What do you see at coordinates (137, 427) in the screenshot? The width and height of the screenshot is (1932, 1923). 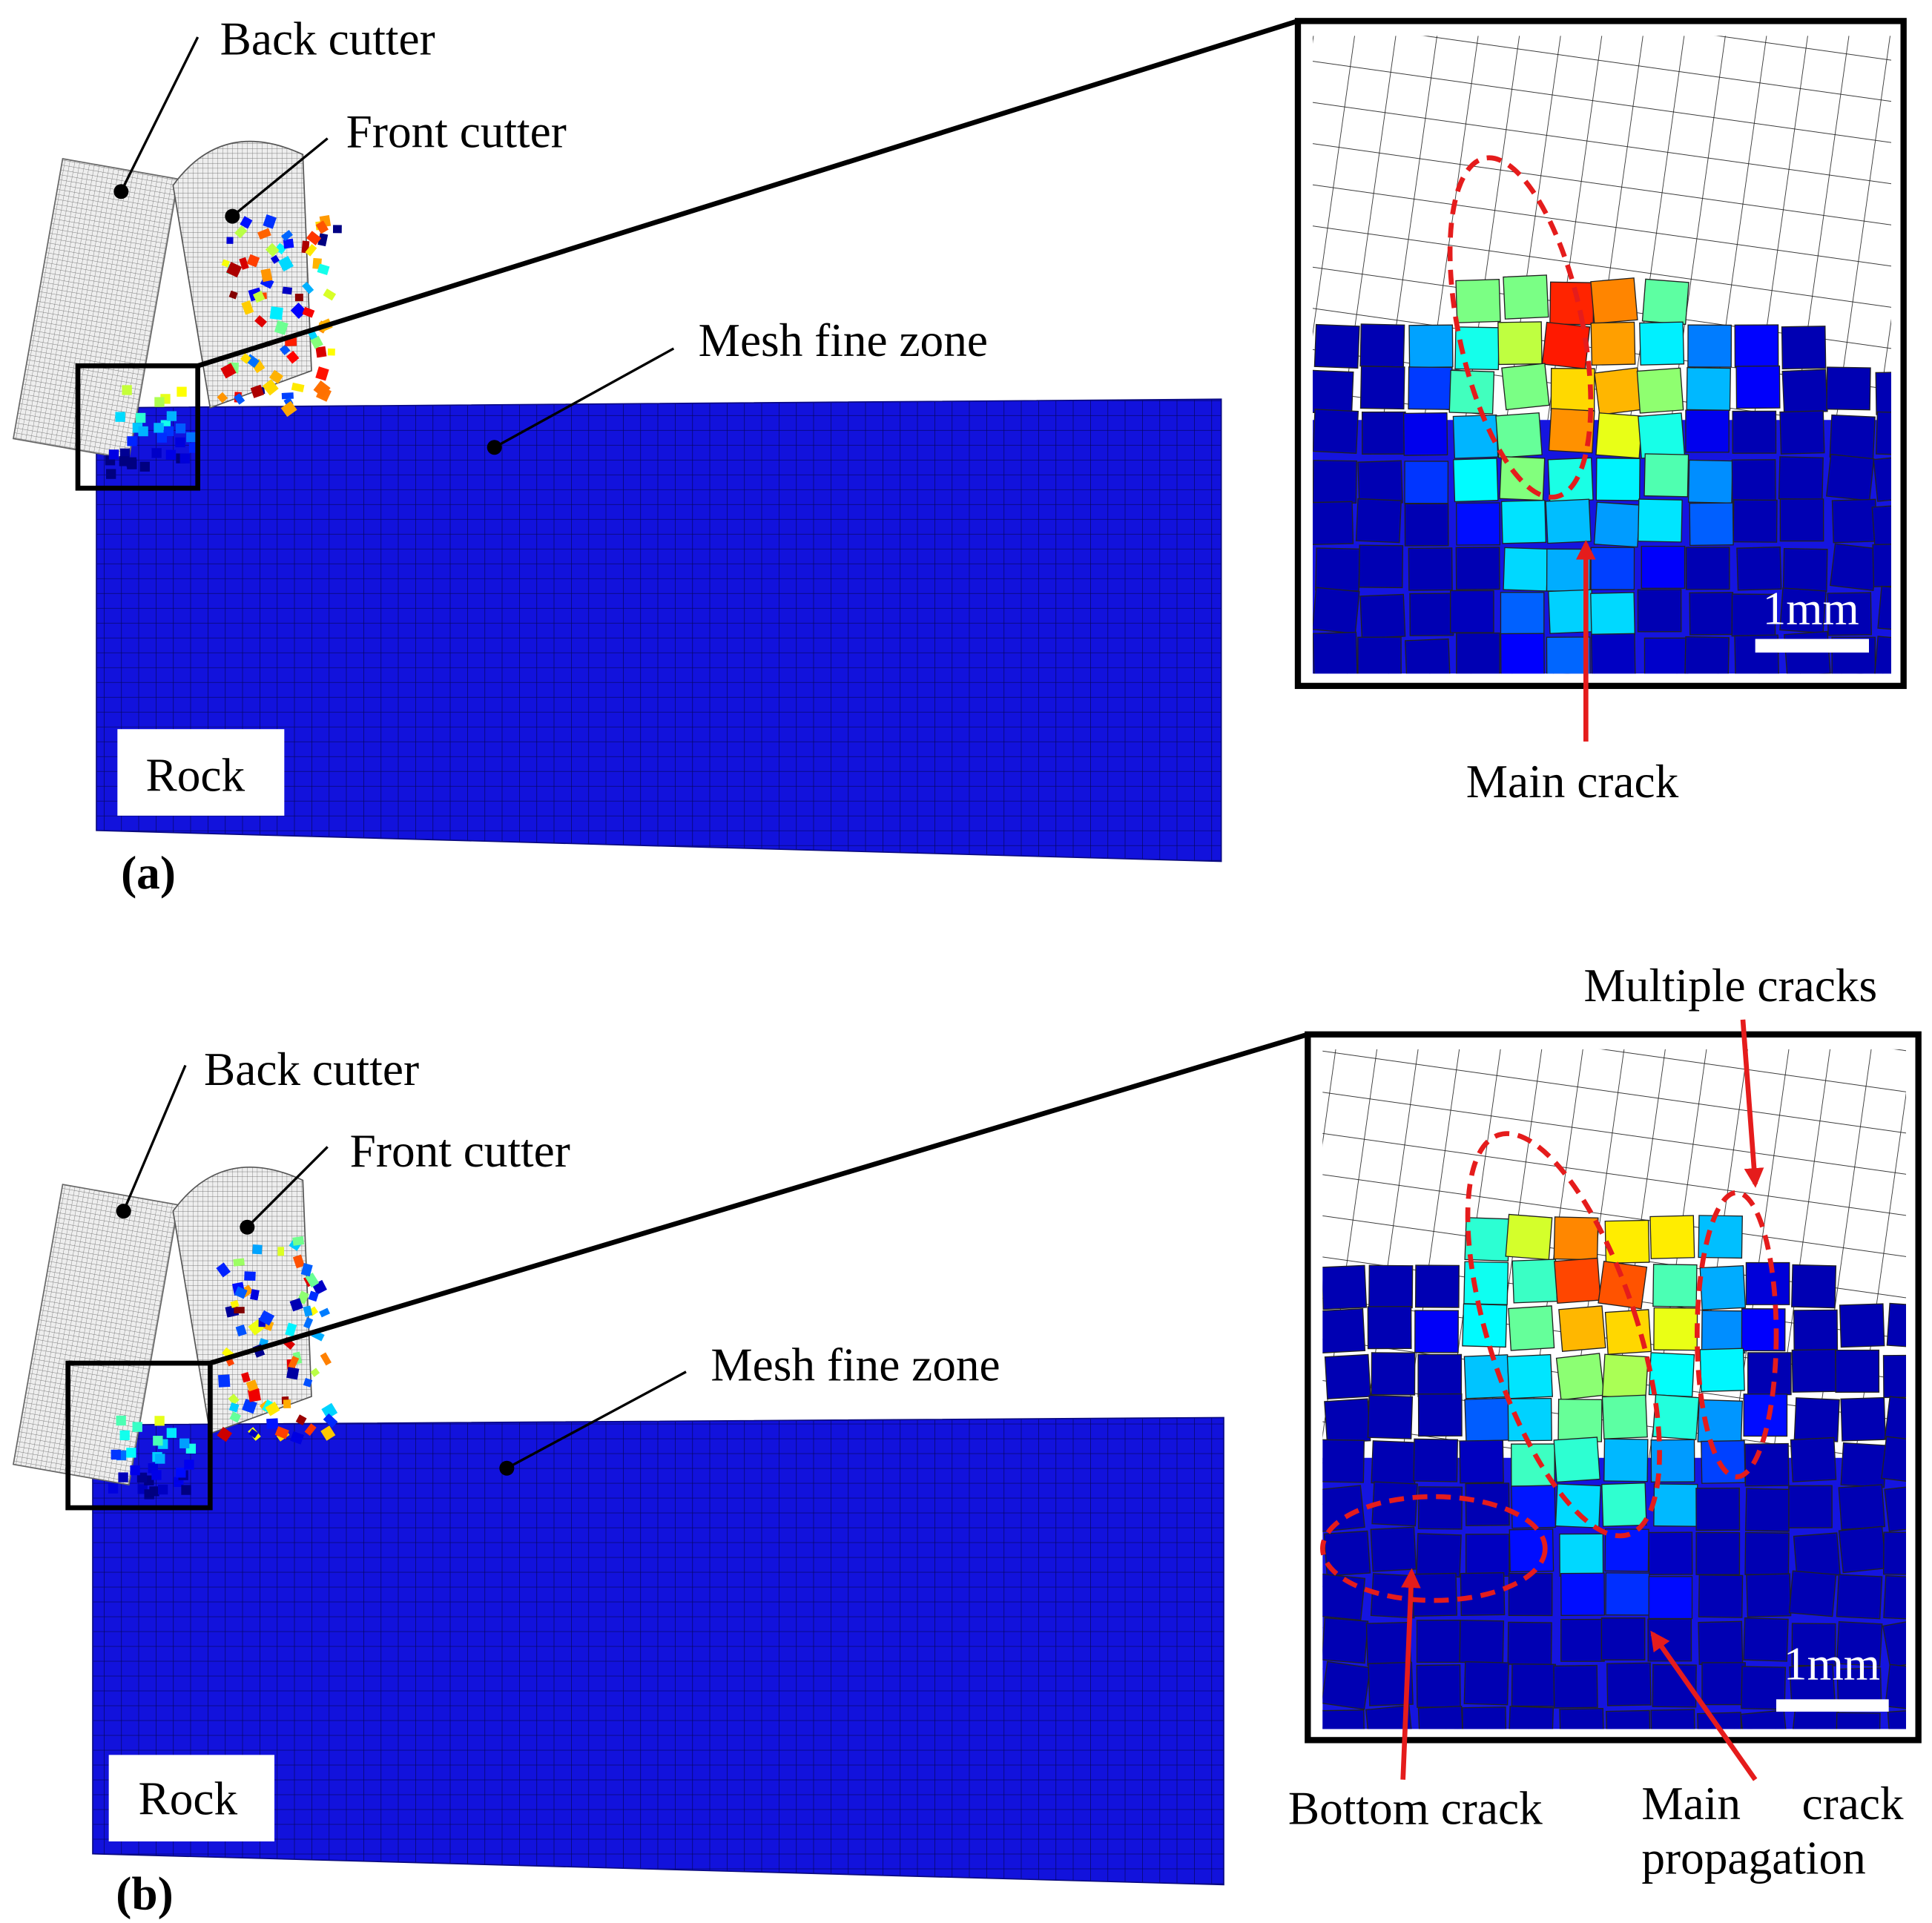 I see `zoom-region` at bounding box center [137, 427].